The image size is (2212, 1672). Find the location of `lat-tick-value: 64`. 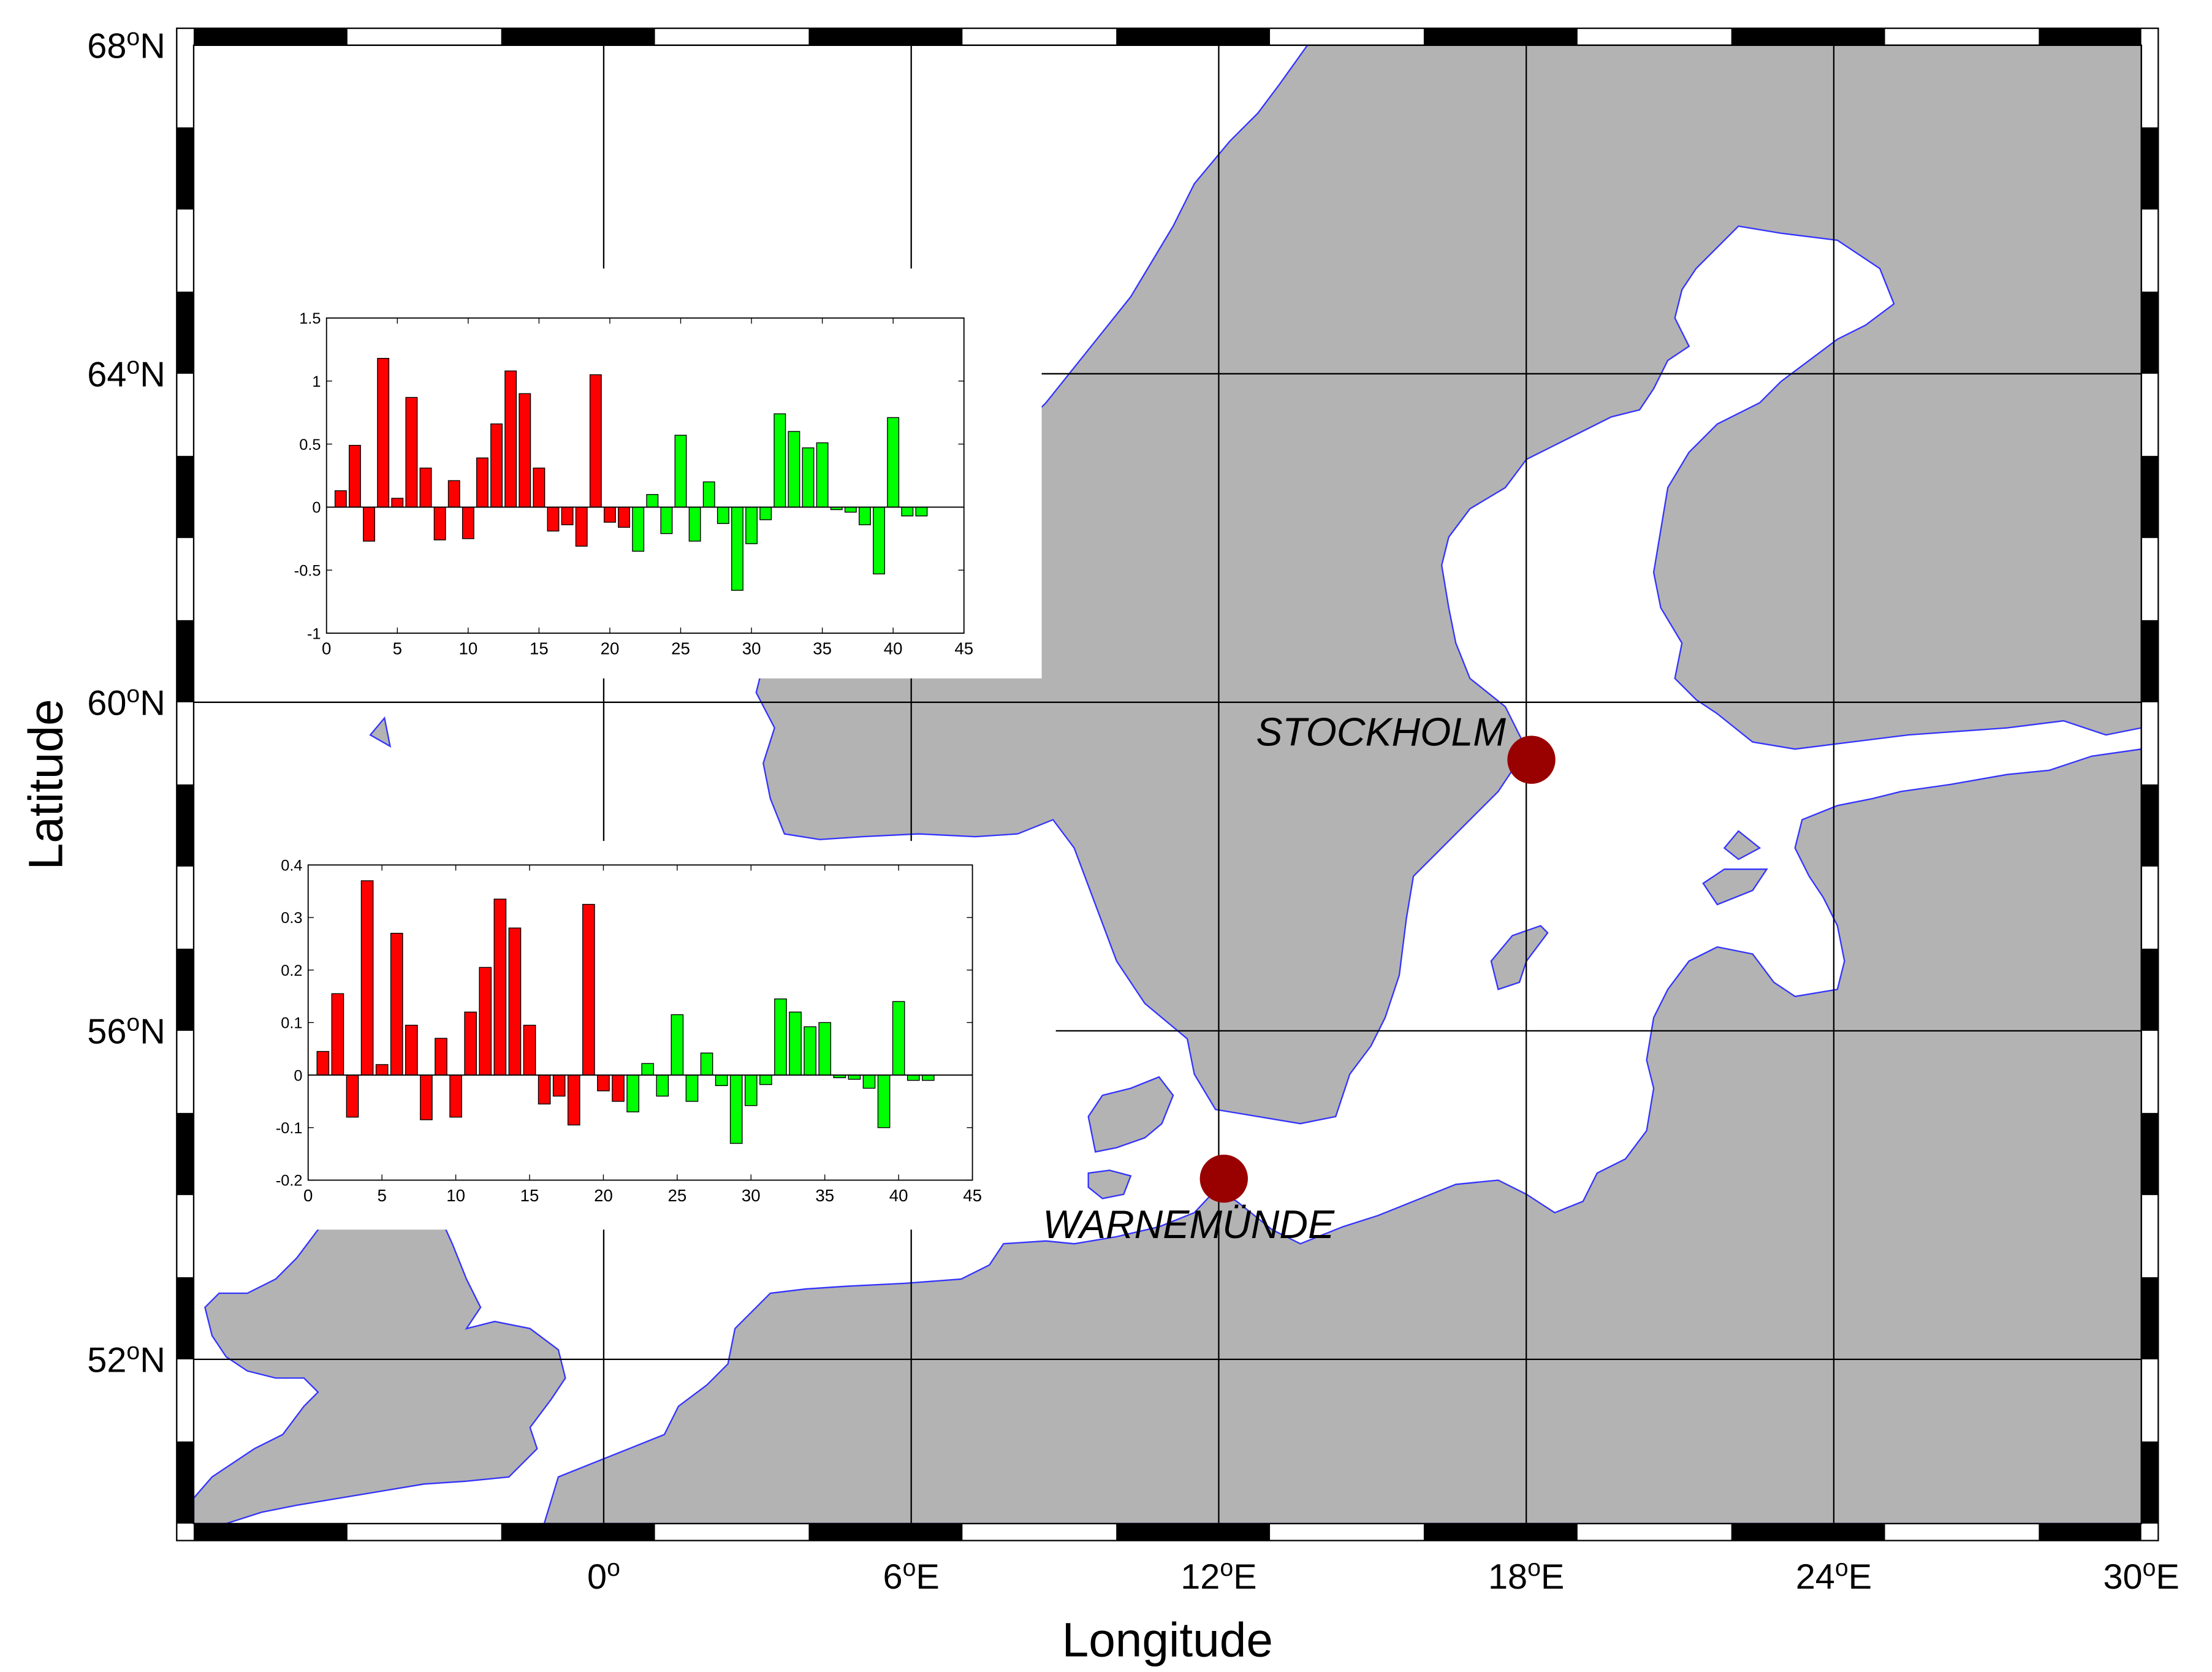

lat-tick-value: 64 is located at coordinates (106, 375).